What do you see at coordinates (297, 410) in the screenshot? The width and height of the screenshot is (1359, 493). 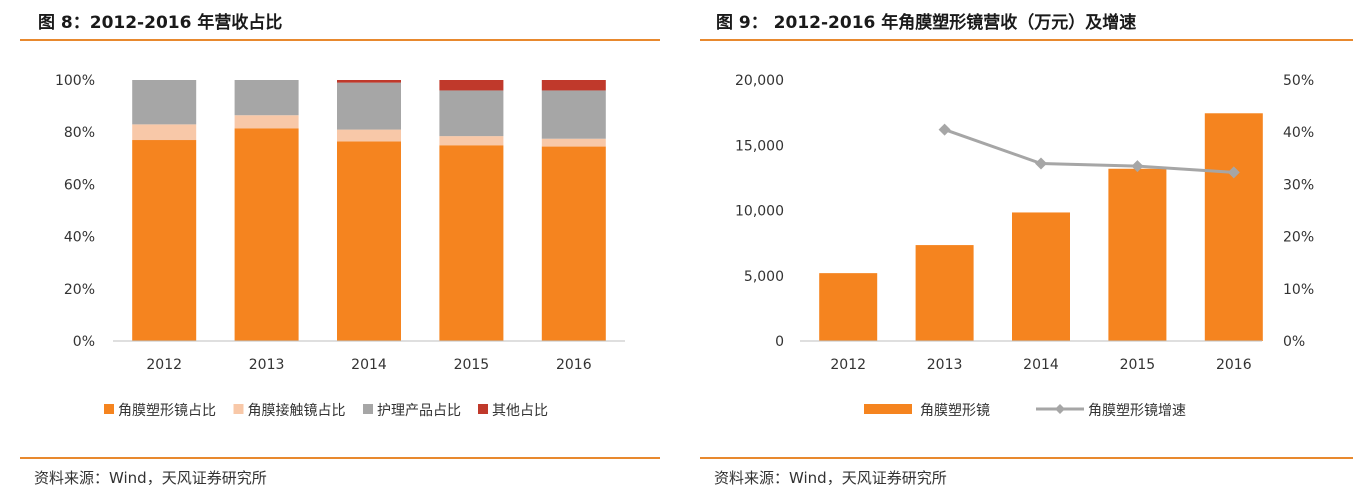 I see `legend-label: 角膜接触镜占比` at bounding box center [297, 410].